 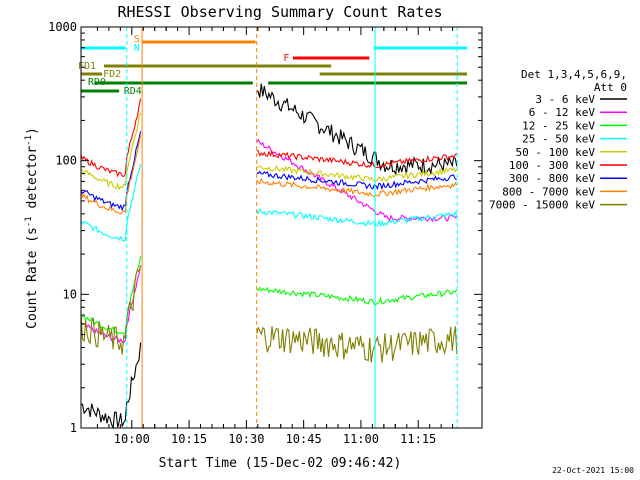 I want to click on flag-label-rd4: RD4, so click(x=133, y=91).